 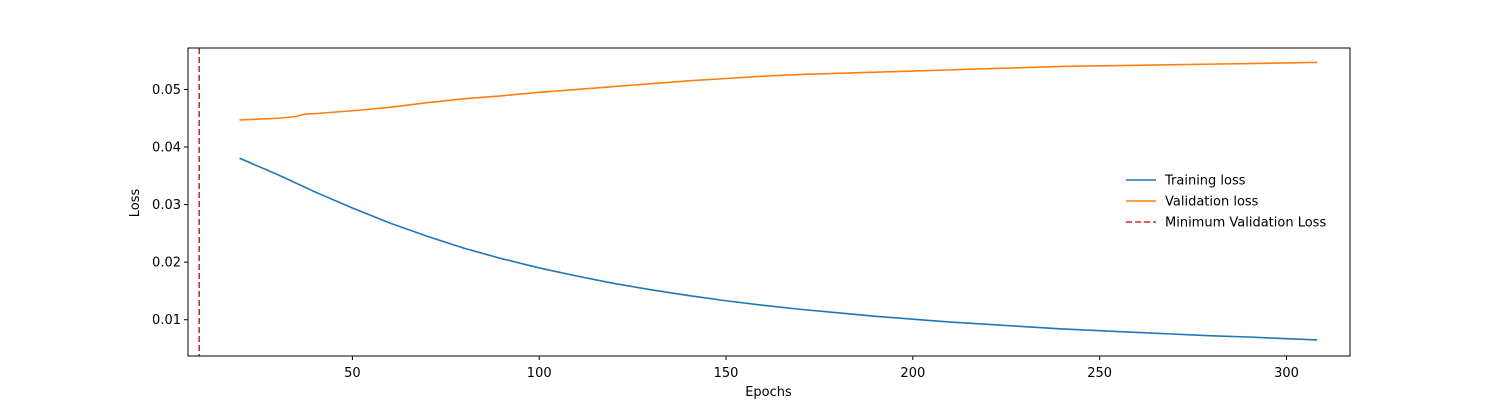 What do you see at coordinates (135, 203) in the screenshot?
I see `y-axis-label: Loss` at bounding box center [135, 203].